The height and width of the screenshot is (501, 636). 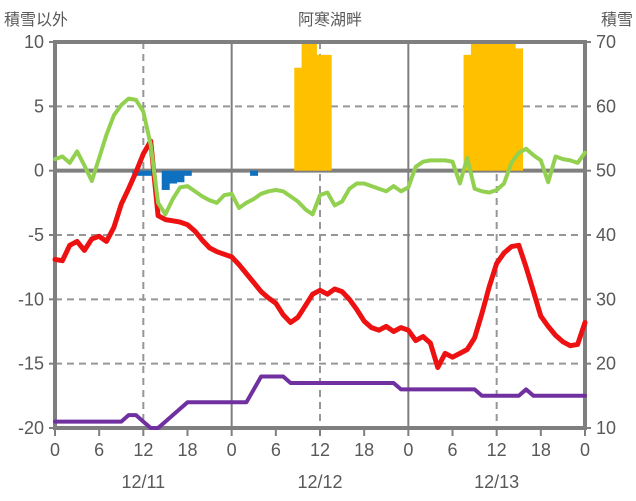 I want to click on right-axis-title: 積雪, so click(x=616, y=20).